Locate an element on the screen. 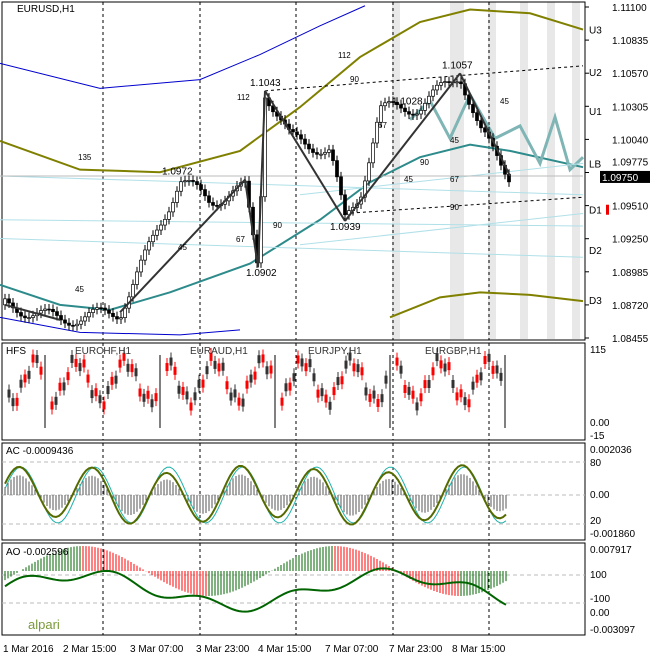 The width and height of the screenshot is (650, 660). pattern-price-label: 1.1057 is located at coordinates (457, 65).